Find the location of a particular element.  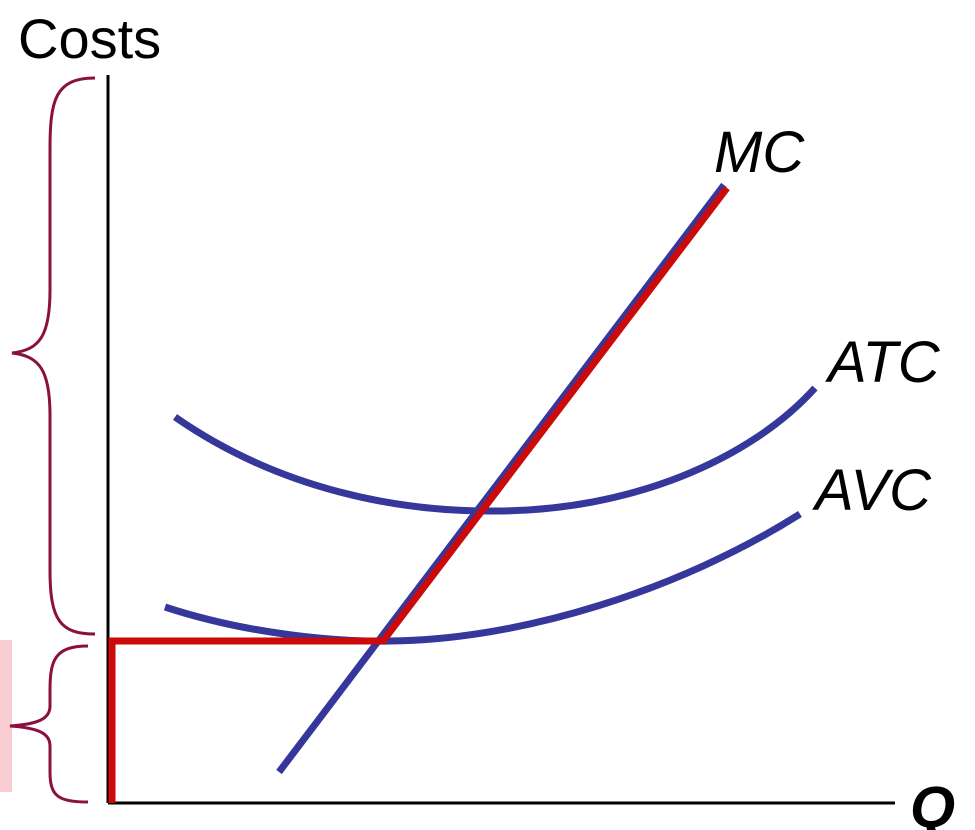

atc-label: ATC is located at coordinates (883, 362).